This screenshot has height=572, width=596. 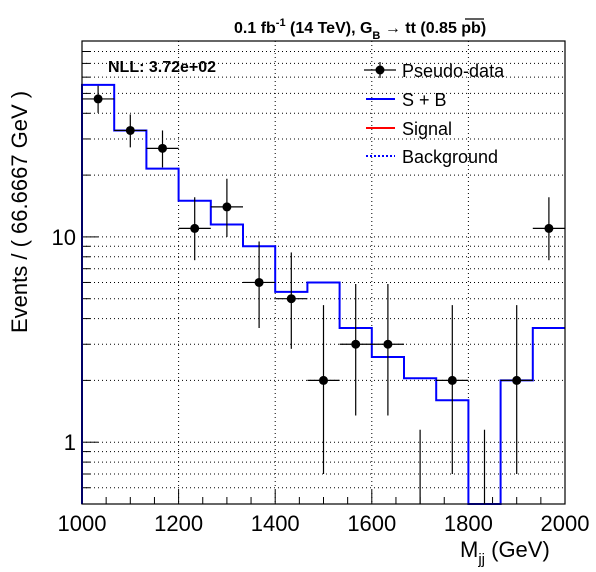 I want to click on legend-entry-pseudo-data: Pseudo-data, so click(x=434, y=71).